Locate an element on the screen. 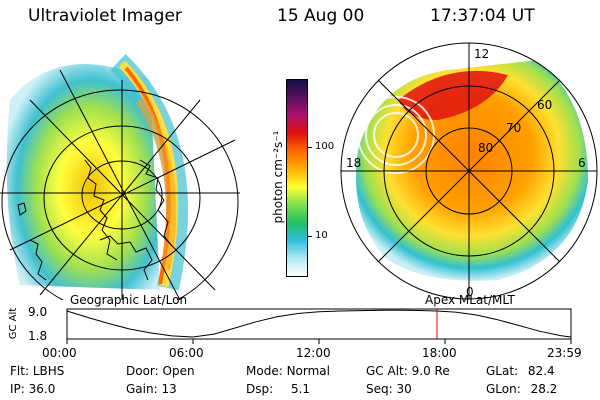 The height and width of the screenshot is (400, 600). polar-bright-spot is located at coordinates (453, 95).